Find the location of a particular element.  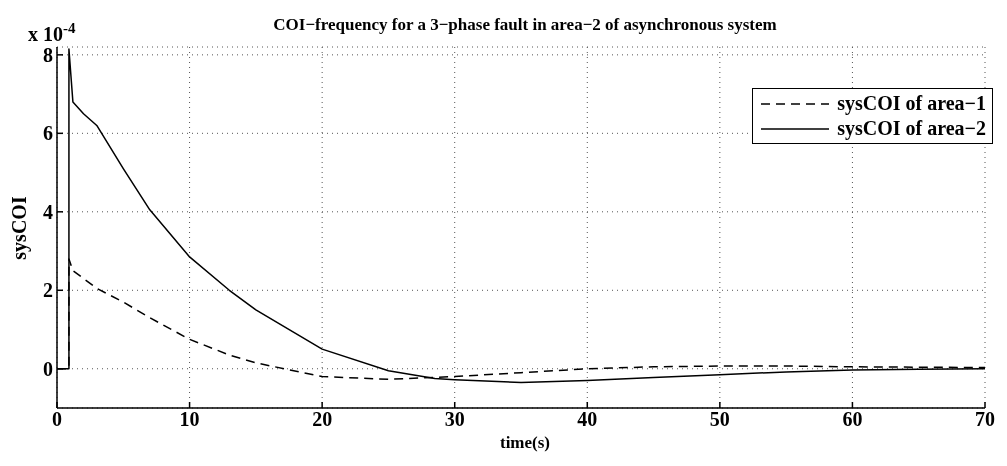

legend-label: sysCOI of area−2 is located at coordinates (911, 128).